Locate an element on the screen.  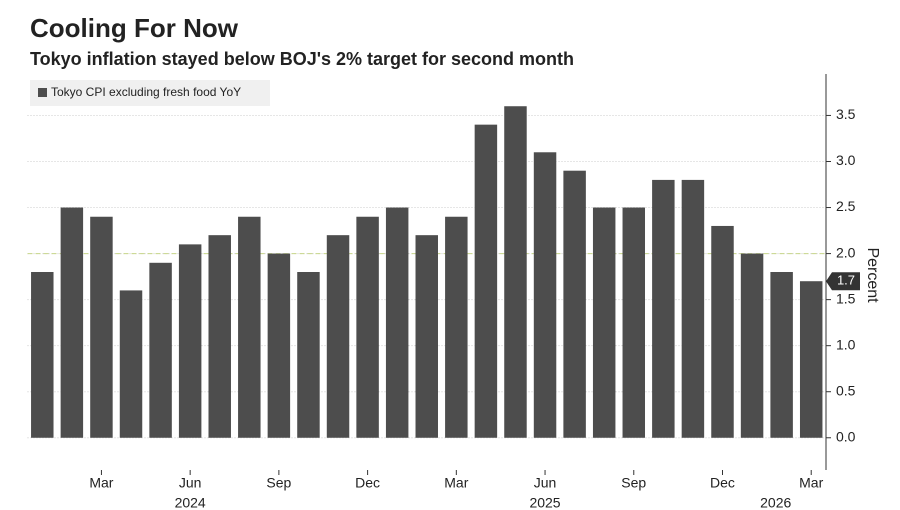
last-value-tag is located at coordinates (843, 281).